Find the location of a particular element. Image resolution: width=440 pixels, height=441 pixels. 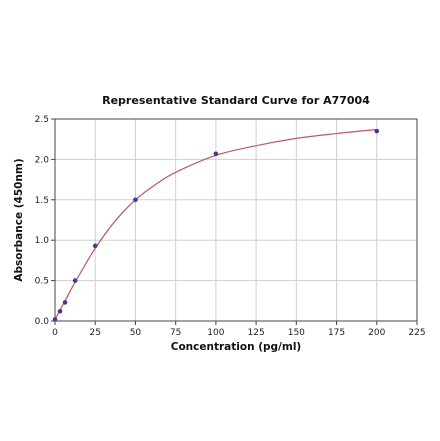

x-tick-label: 75 is located at coordinates (175, 333).